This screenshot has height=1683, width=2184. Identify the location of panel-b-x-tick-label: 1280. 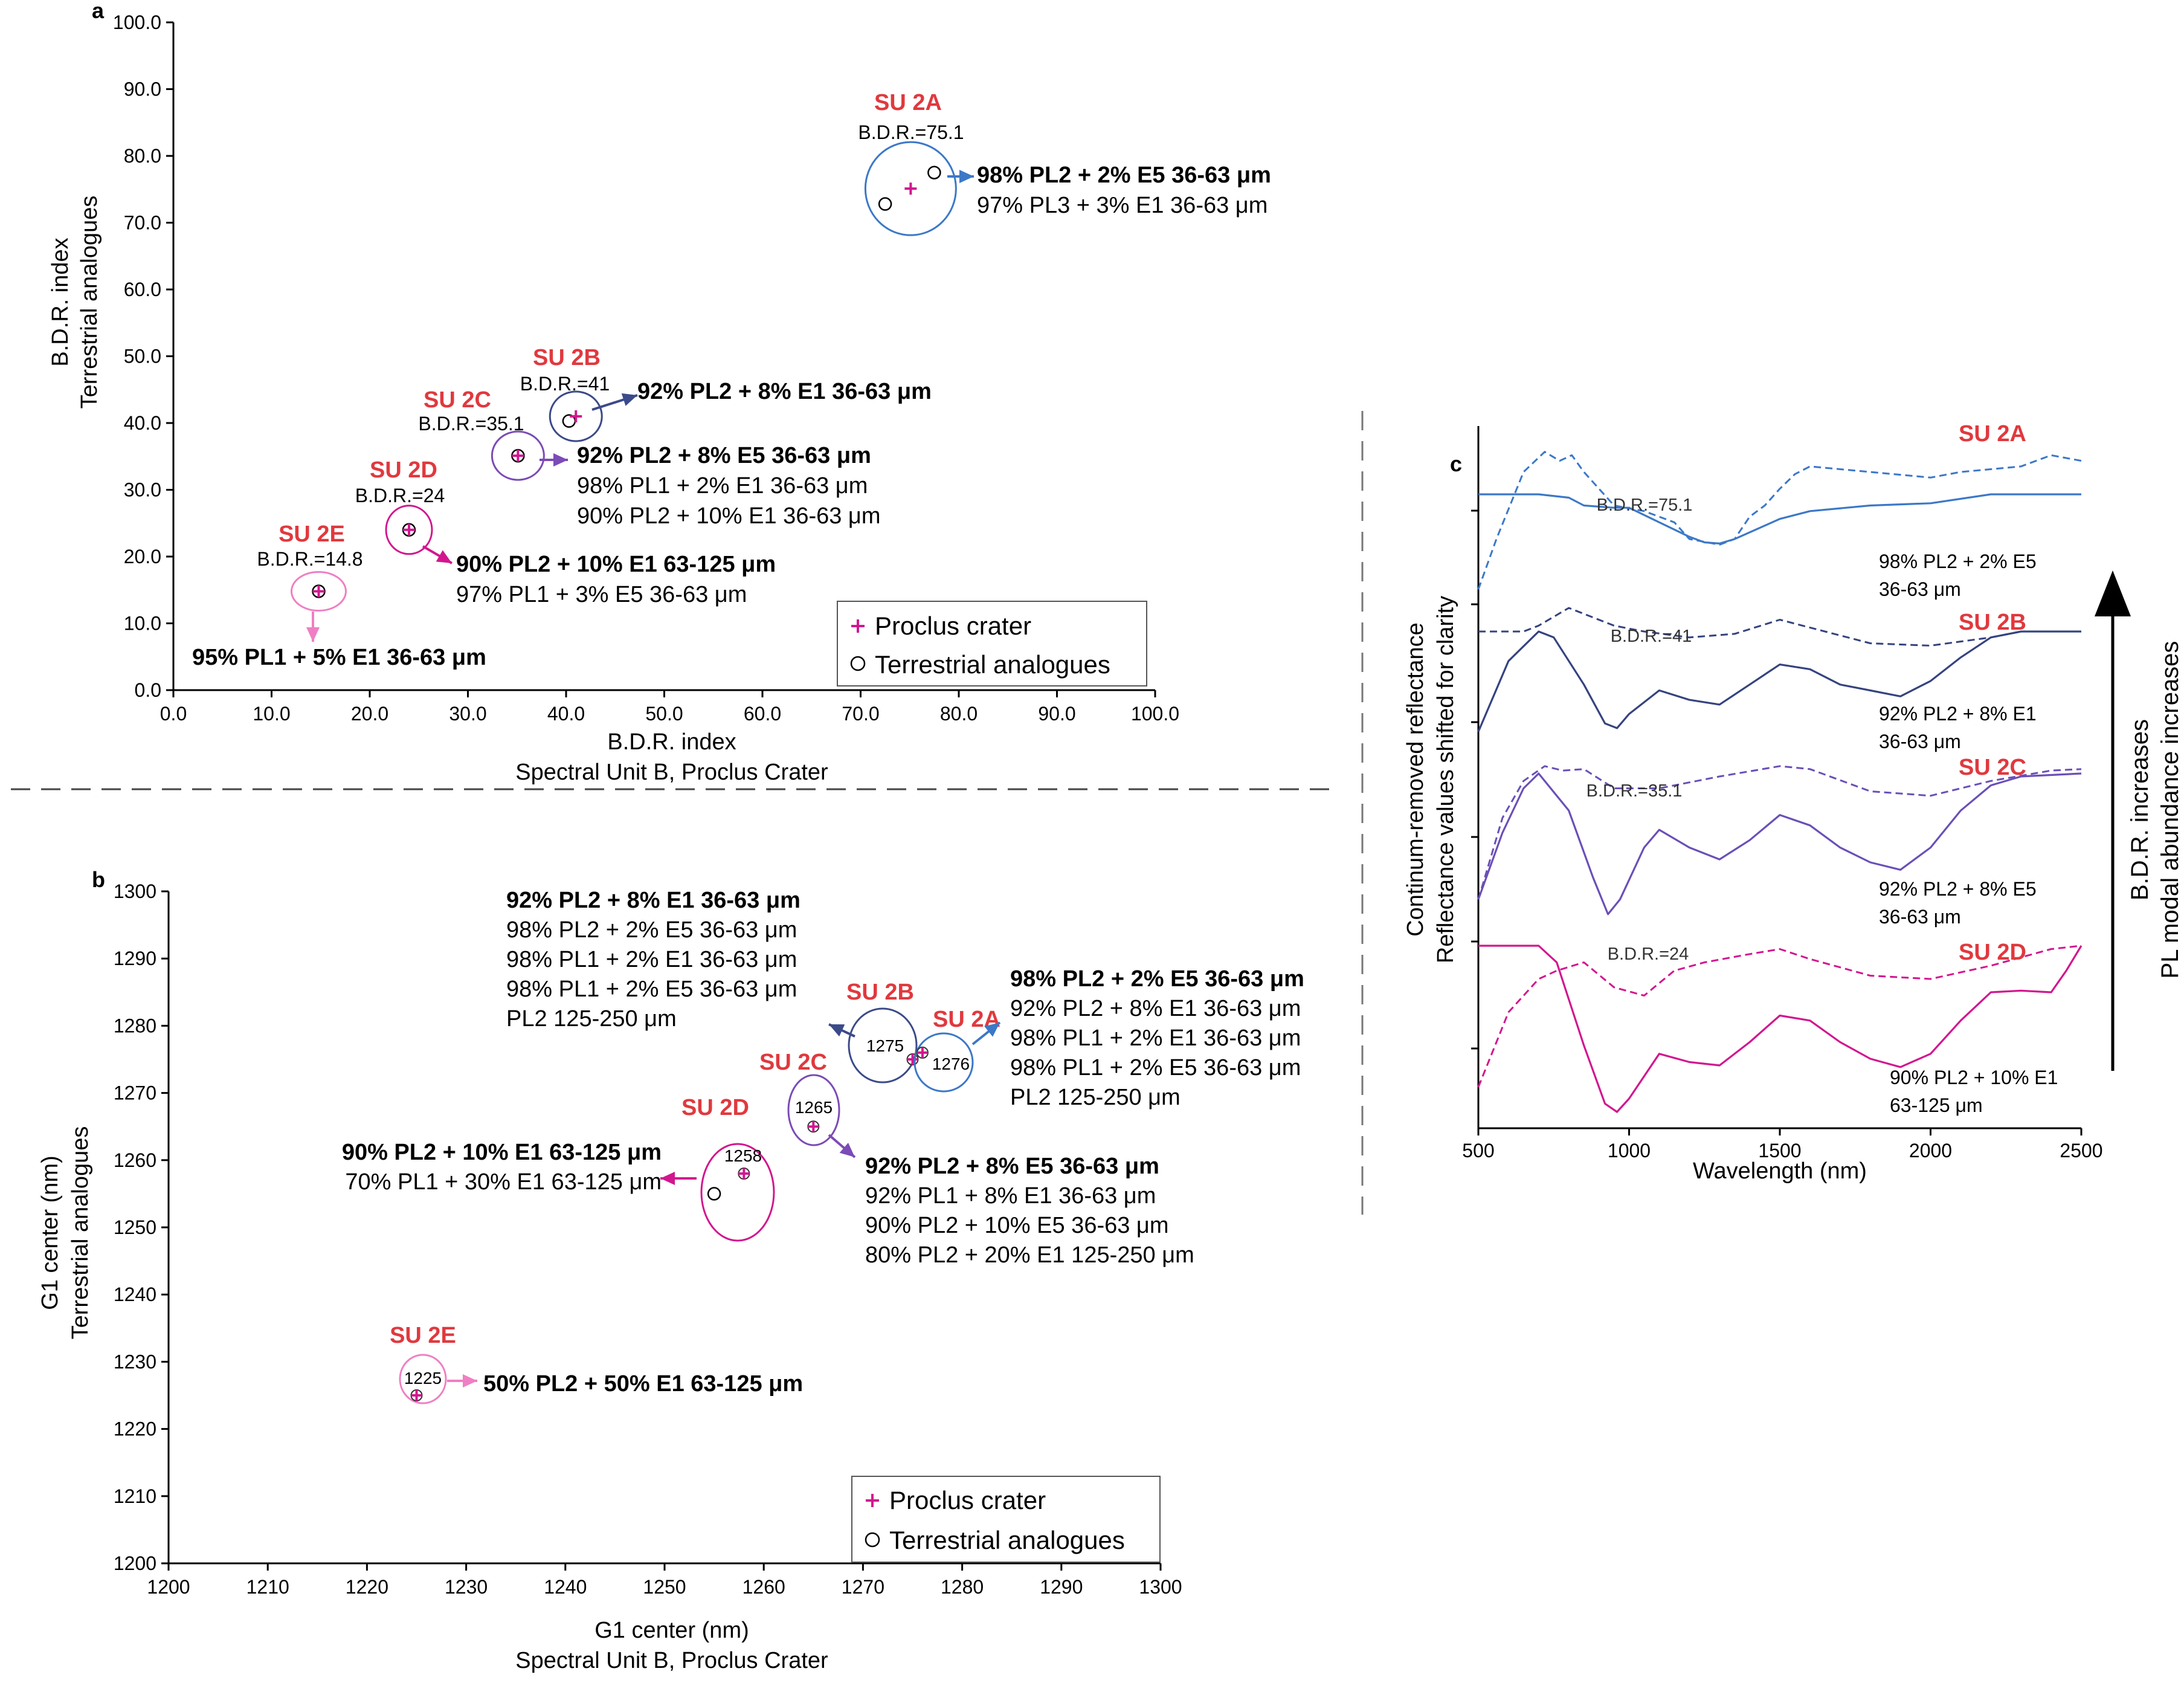
(962, 1587).